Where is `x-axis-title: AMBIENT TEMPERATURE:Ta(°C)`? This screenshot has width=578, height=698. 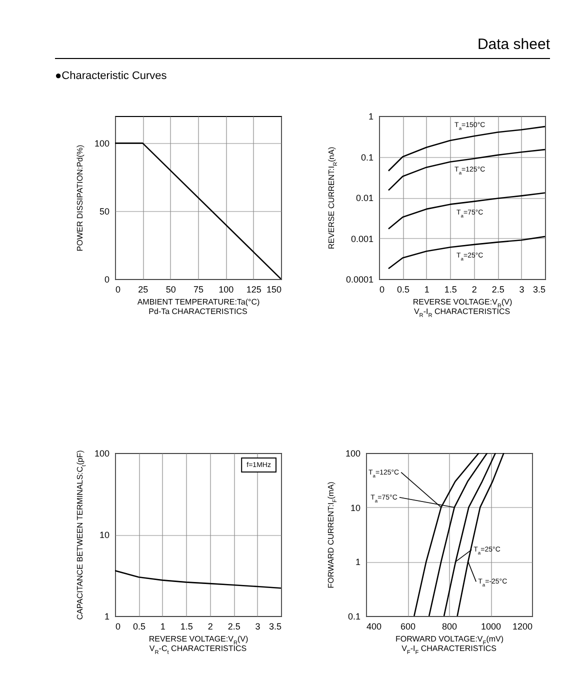
x-axis-title: AMBIENT TEMPERATURE:Ta(°C) is located at coordinates (198, 302).